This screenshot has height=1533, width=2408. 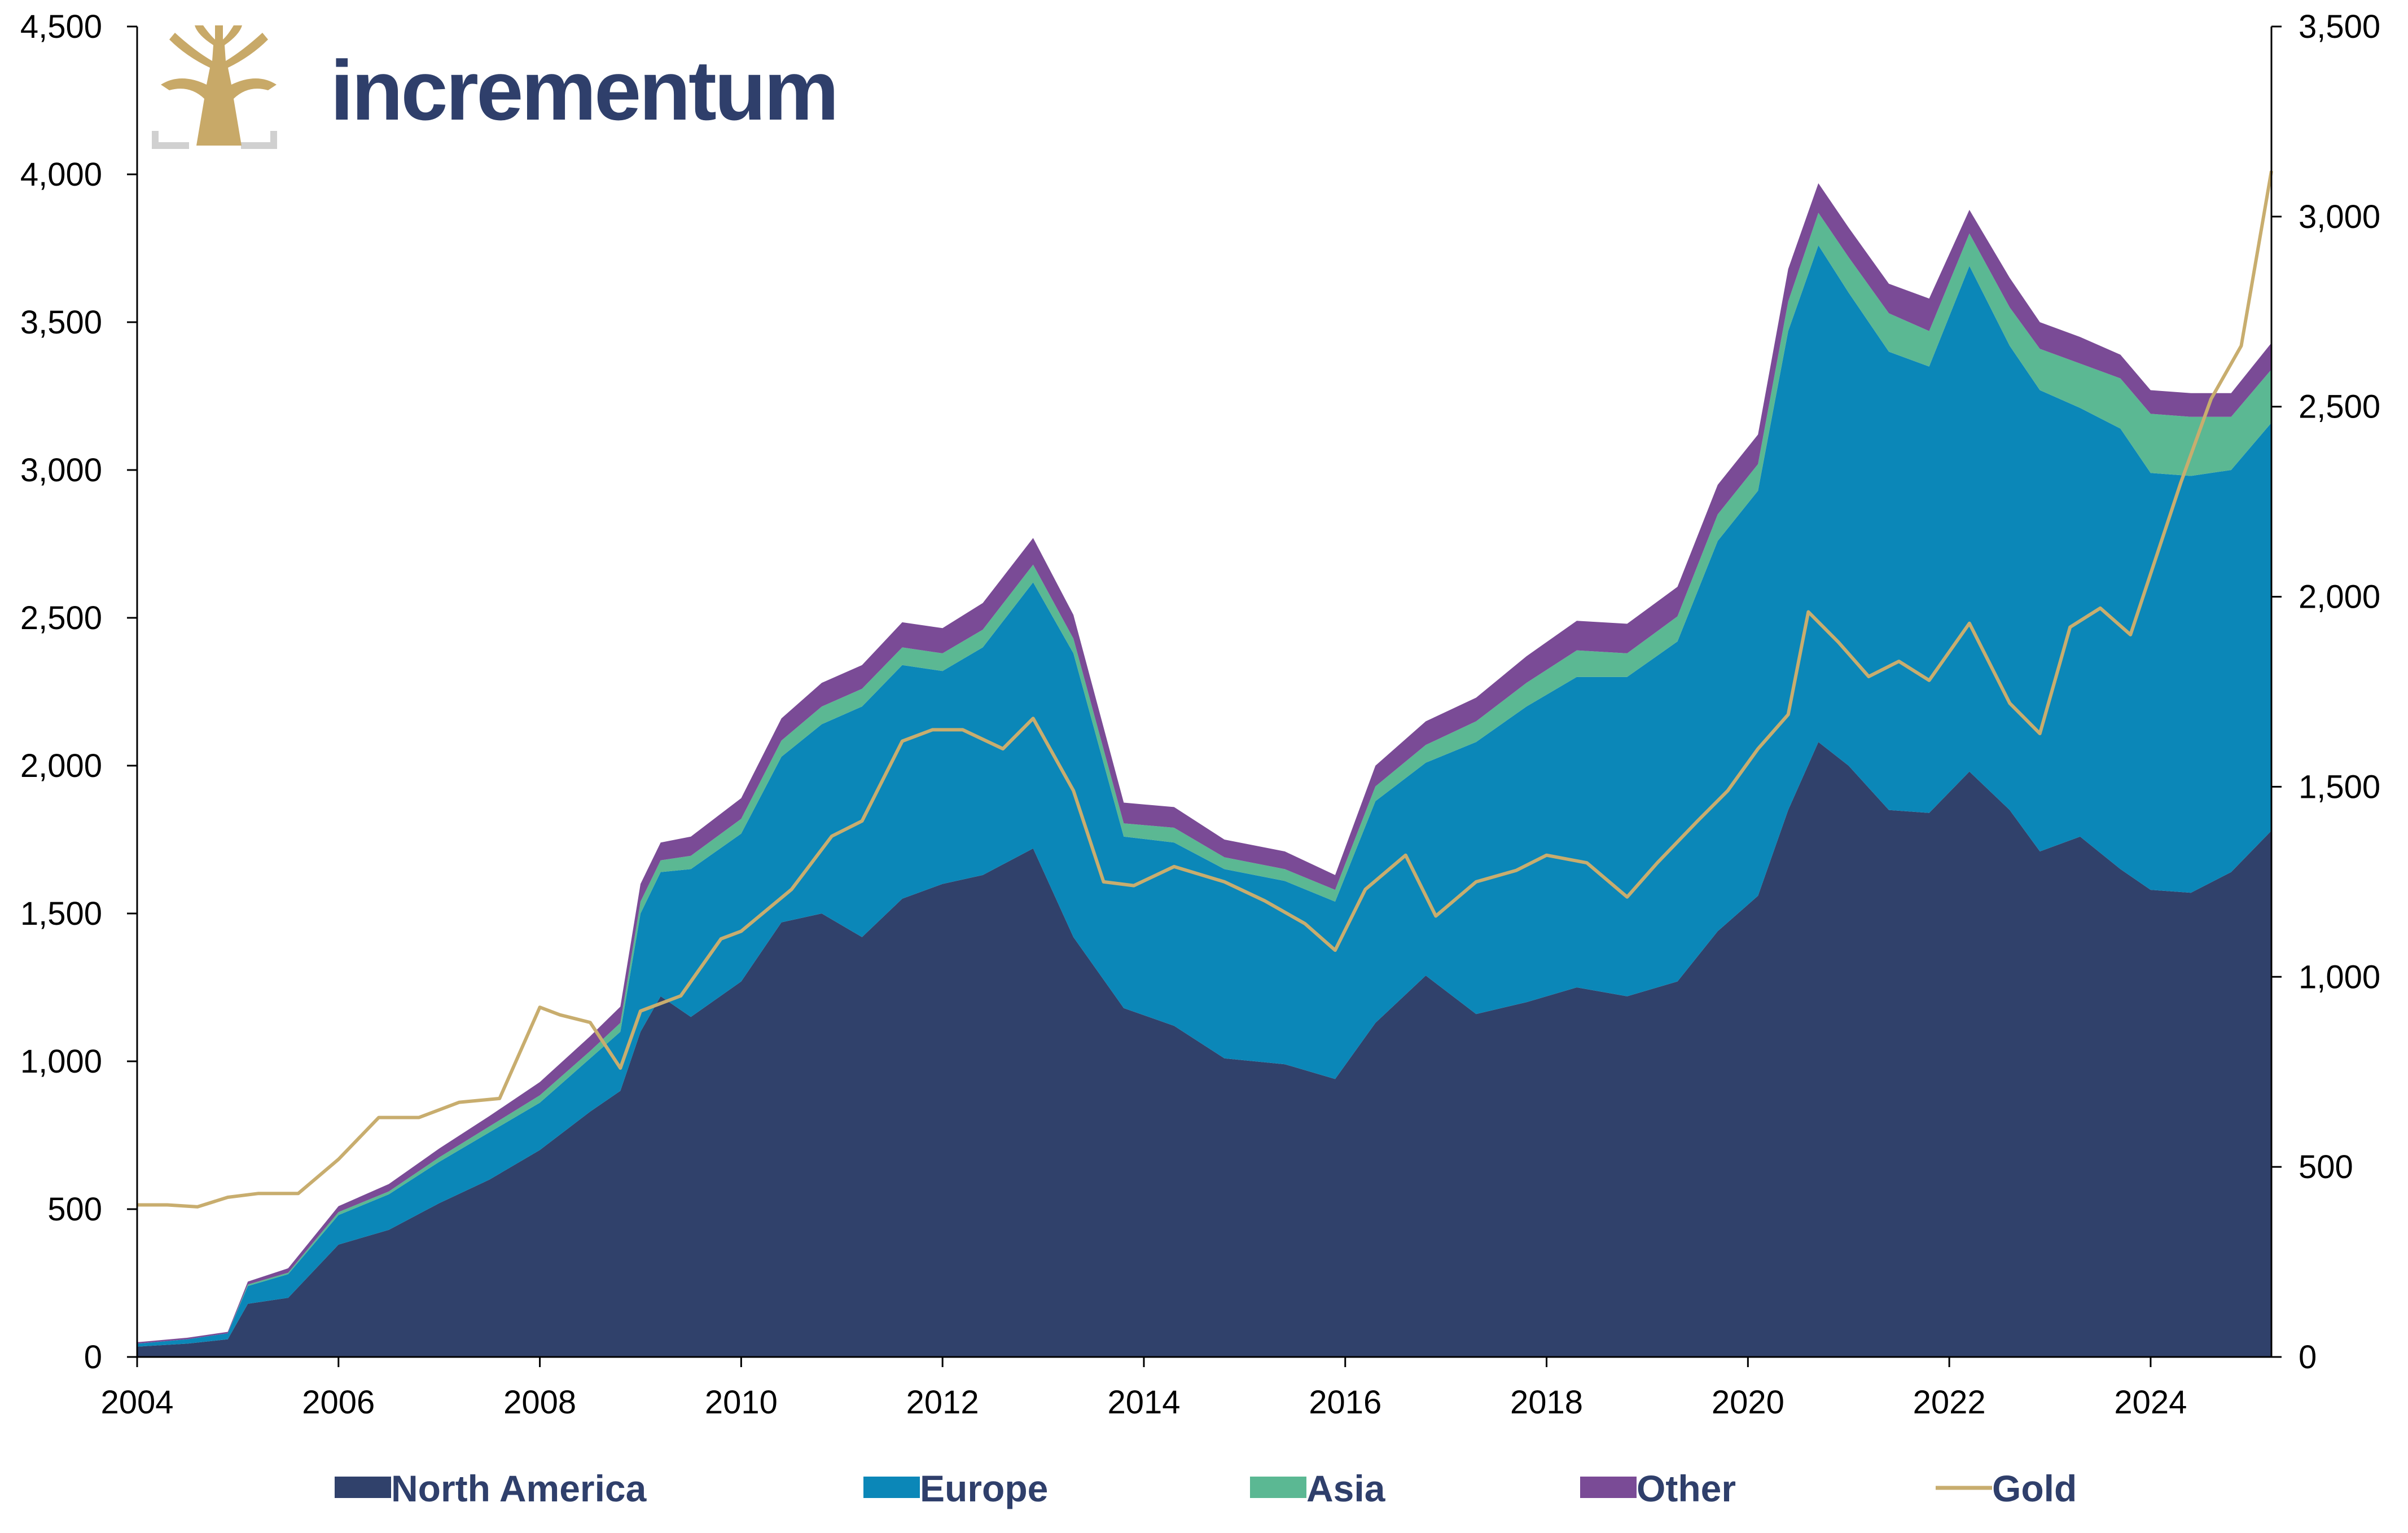 What do you see at coordinates (1206, 1488) in the screenshot?
I see `legend: North America Europe Asia Other Gold` at bounding box center [1206, 1488].